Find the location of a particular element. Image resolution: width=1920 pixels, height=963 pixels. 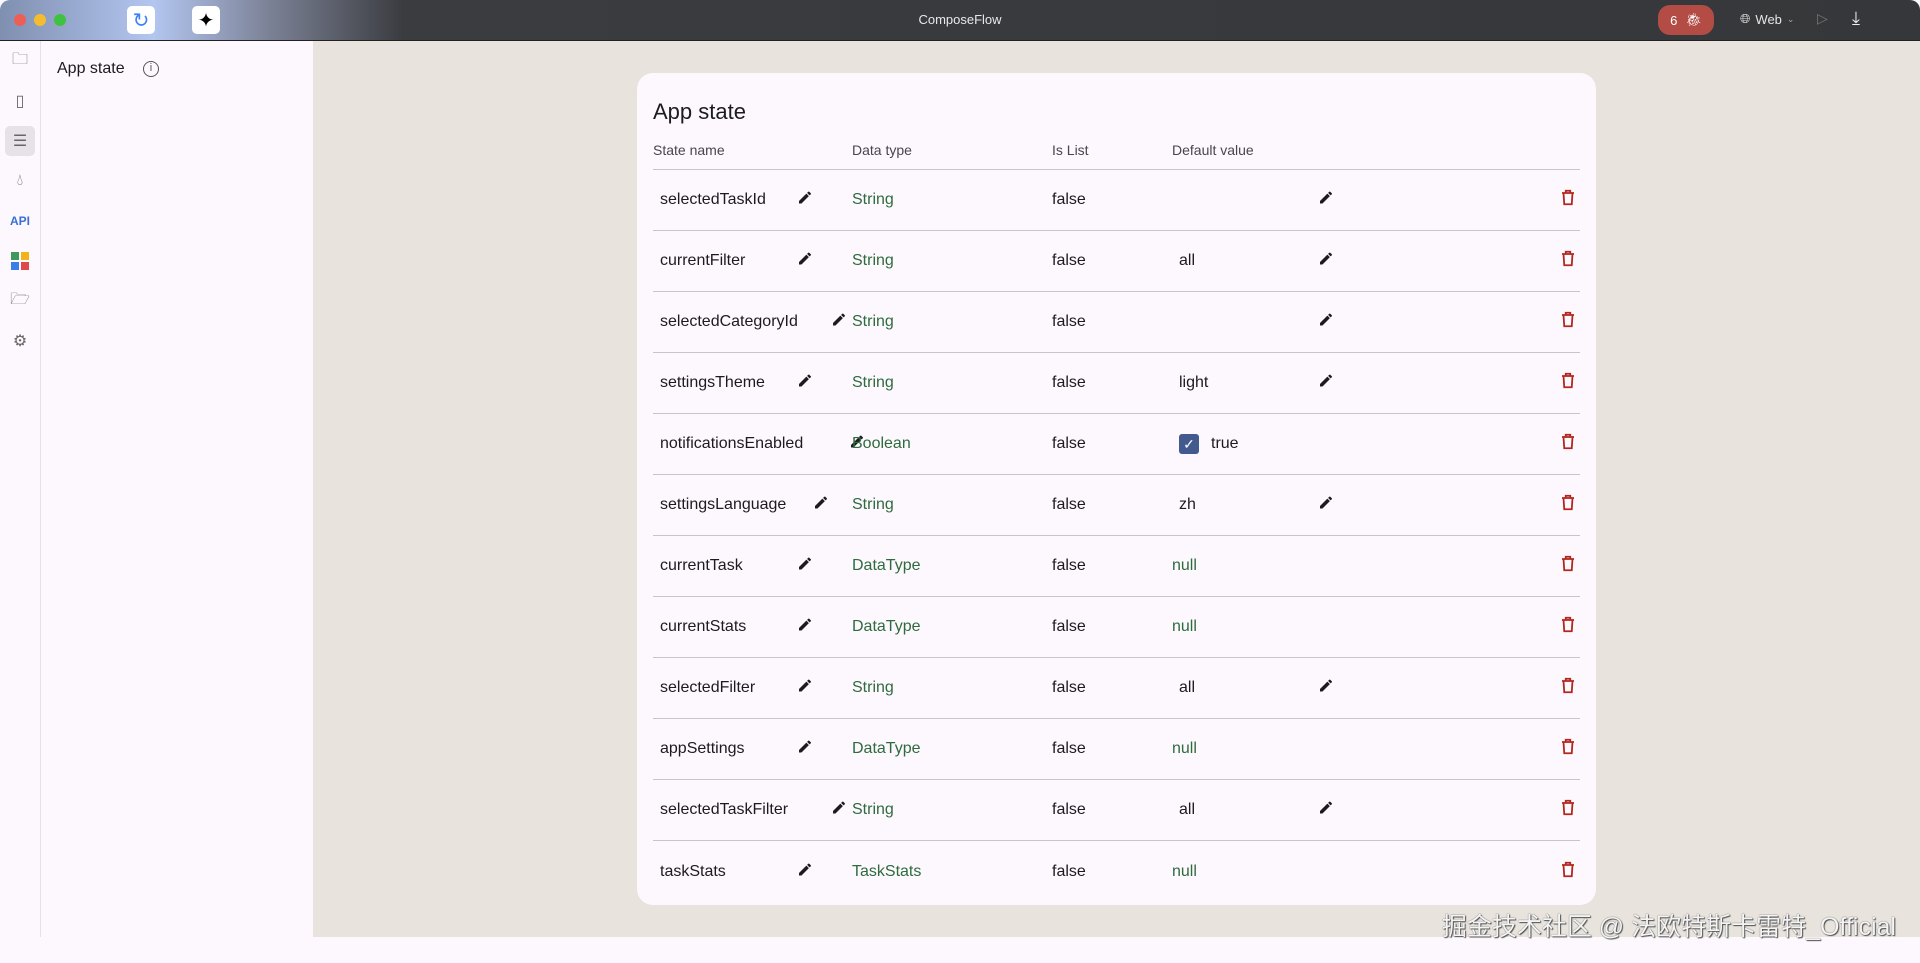

state-name: currentStats is located at coordinates (703, 626).